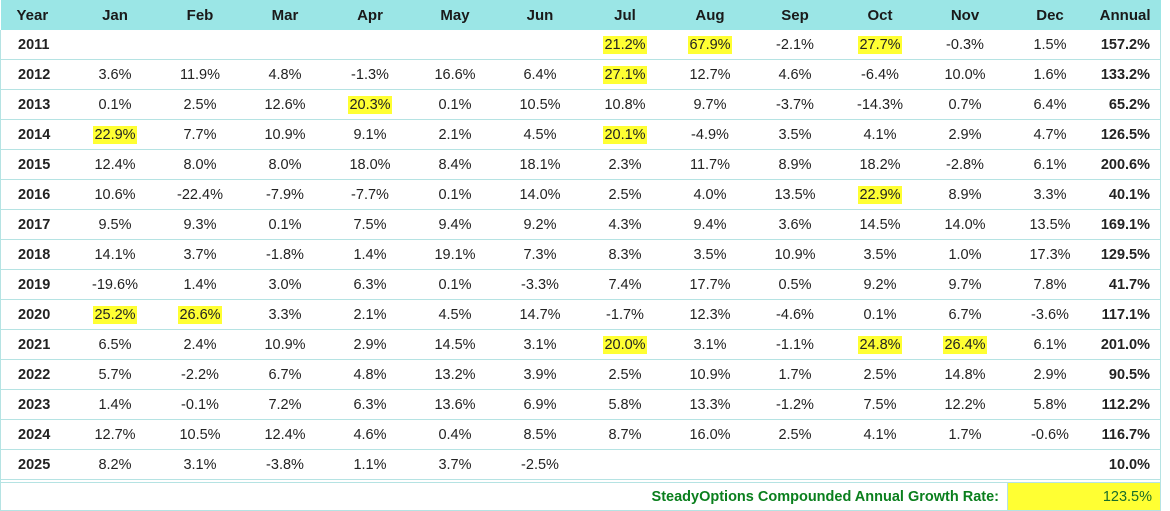 This screenshot has height=511, width=1170. What do you see at coordinates (370, 464) in the screenshot?
I see `return-value: 1.1%` at bounding box center [370, 464].